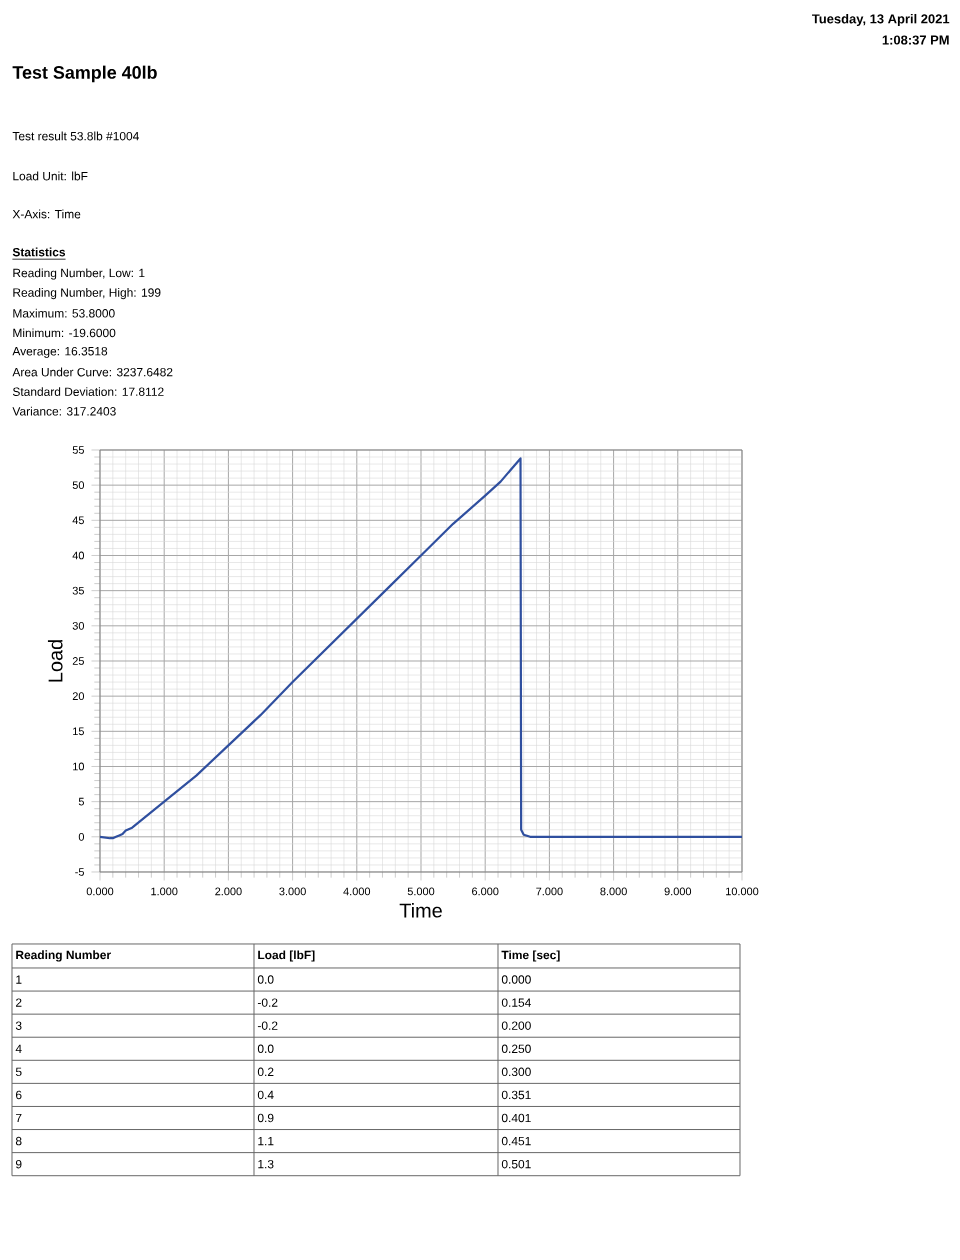 The width and height of the screenshot is (960, 1260). I want to click on y-axis-title: Load, so click(55, 661).